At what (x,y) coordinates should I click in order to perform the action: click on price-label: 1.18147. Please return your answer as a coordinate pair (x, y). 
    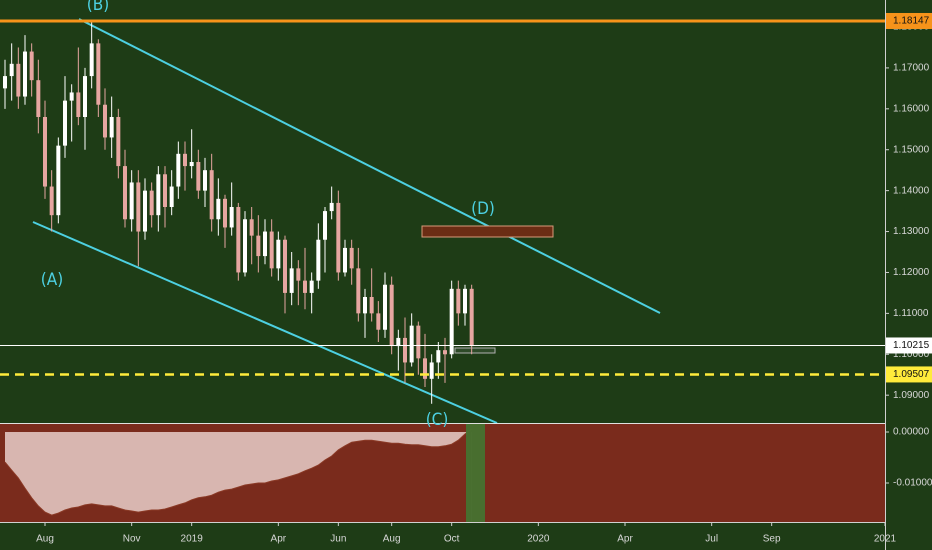
    Looking at the image, I should click on (911, 21).